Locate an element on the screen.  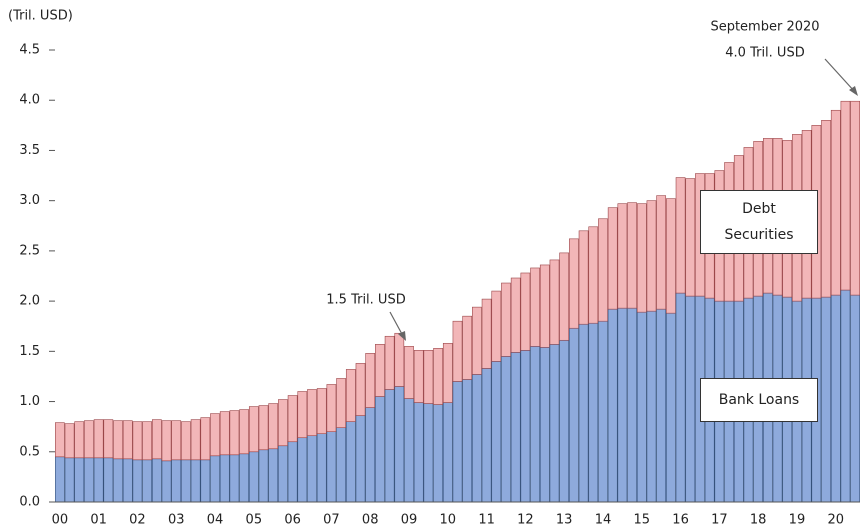
y-tick-label: 0.0 is located at coordinates (29, 502).